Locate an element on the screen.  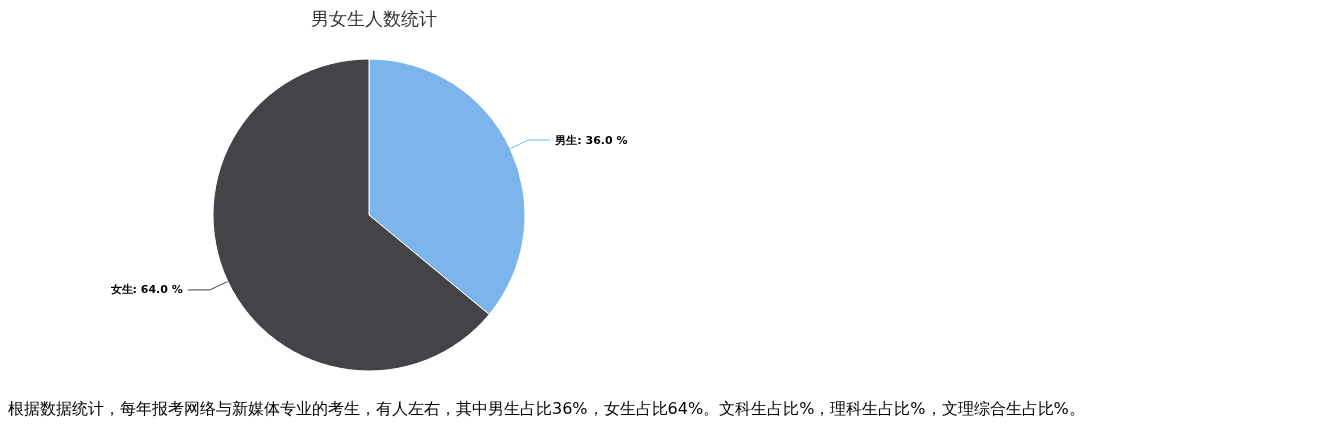
text: 根据数据统计，每年报考网络与新媒体专业的考生，有人左右，其中男生占比36%，女生占比64%。文科生占比%，理科生占比%，文理综合生占比%。 is located at coordinates (546, 409).